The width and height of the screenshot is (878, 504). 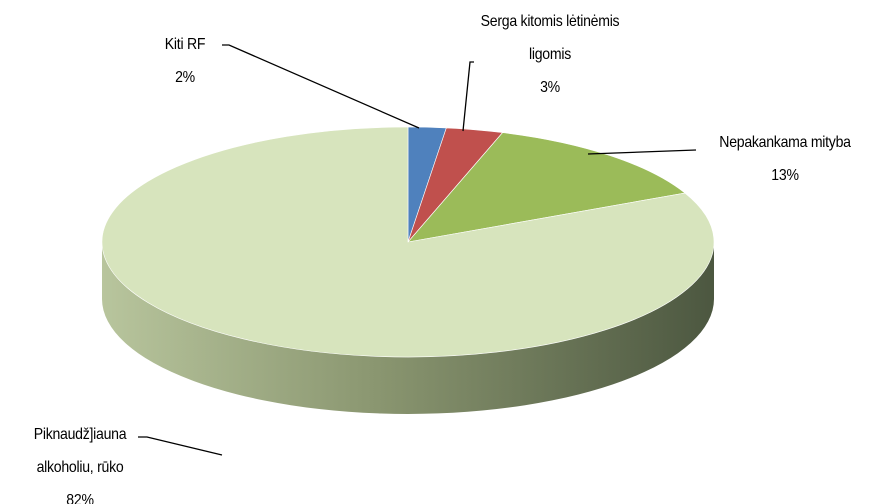 I want to click on category-name: Piknaudž]iauna alkoholiu, rūko, so click(x=80, y=451).